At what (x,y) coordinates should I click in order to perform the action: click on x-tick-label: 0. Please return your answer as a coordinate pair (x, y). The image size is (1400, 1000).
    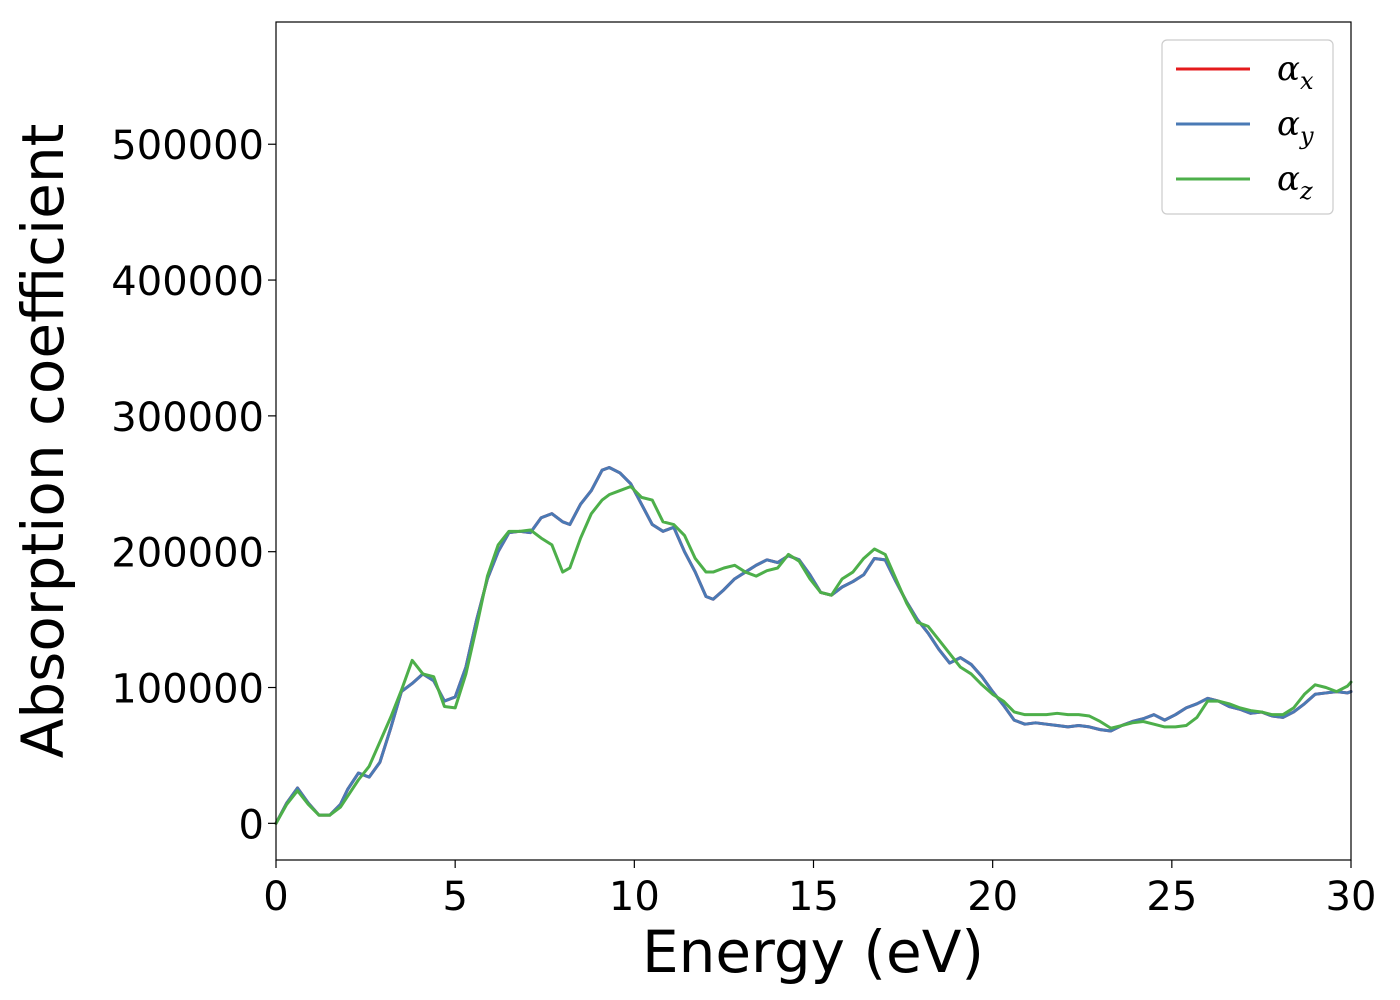
    Looking at the image, I should click on (275, 897).